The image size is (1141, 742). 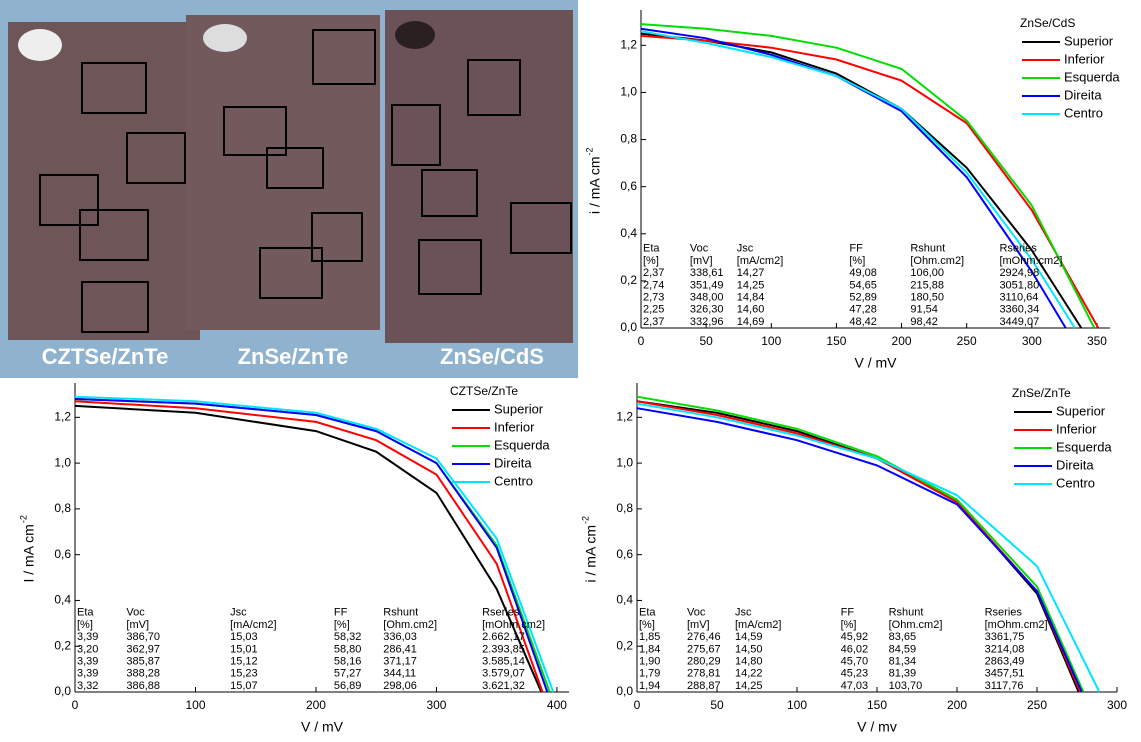 I want to click on legend-label: Superior, so click(x=1081, y=410).